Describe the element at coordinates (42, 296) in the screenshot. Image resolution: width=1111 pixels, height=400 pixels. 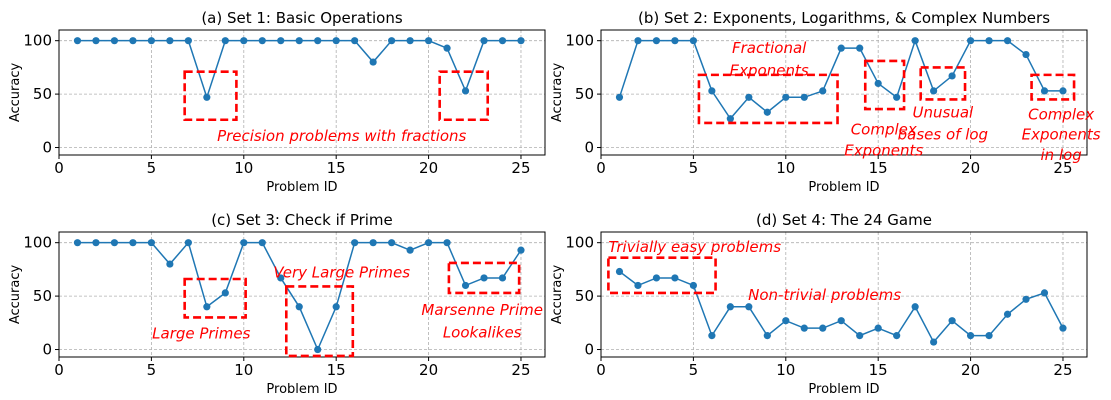
I see `y-tick-label: 50` at that location.